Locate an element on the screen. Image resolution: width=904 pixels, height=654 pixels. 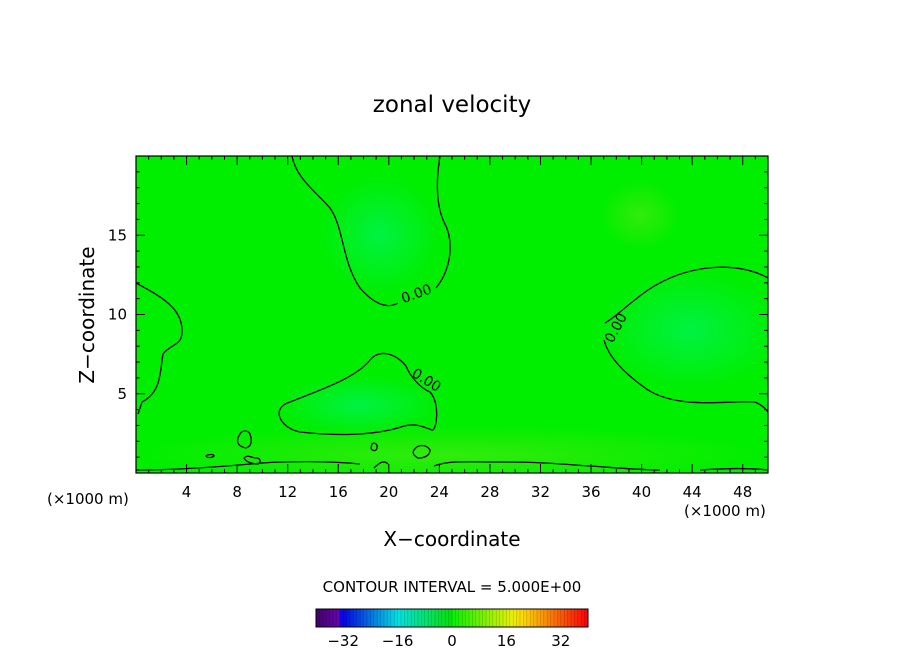
y-tick-label: 15 is located at coordinates (117, 235).